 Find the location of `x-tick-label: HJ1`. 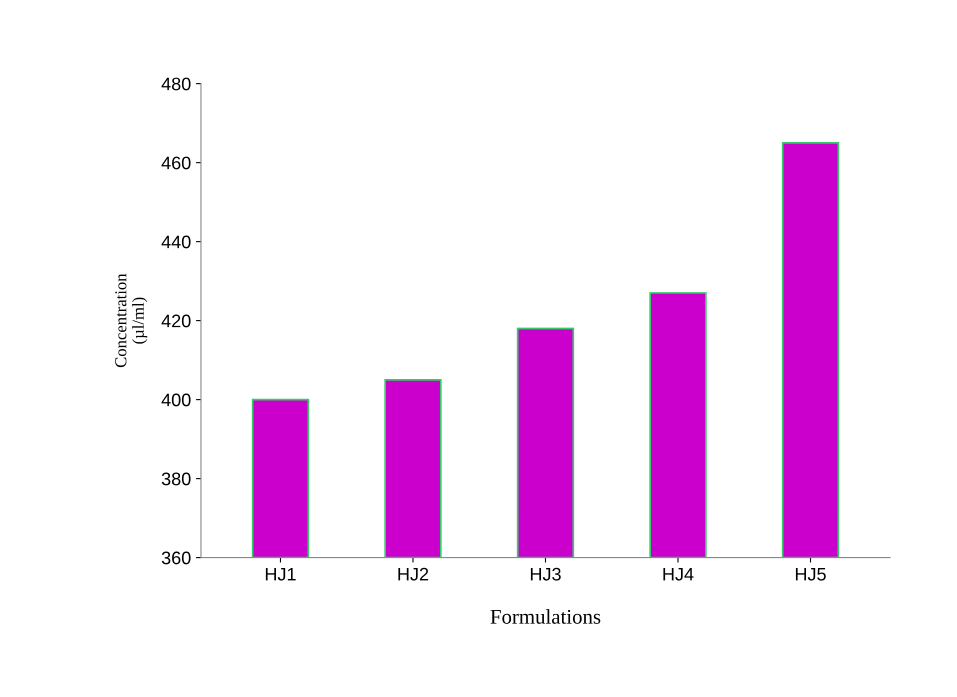

x-tick-label: HJ1 is located at coordinates (281, 574).